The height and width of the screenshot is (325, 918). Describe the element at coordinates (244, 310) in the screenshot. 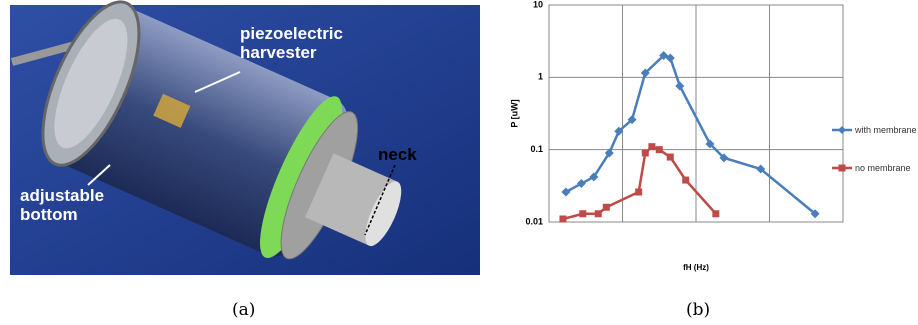

I see `caption: (a)` at that location.